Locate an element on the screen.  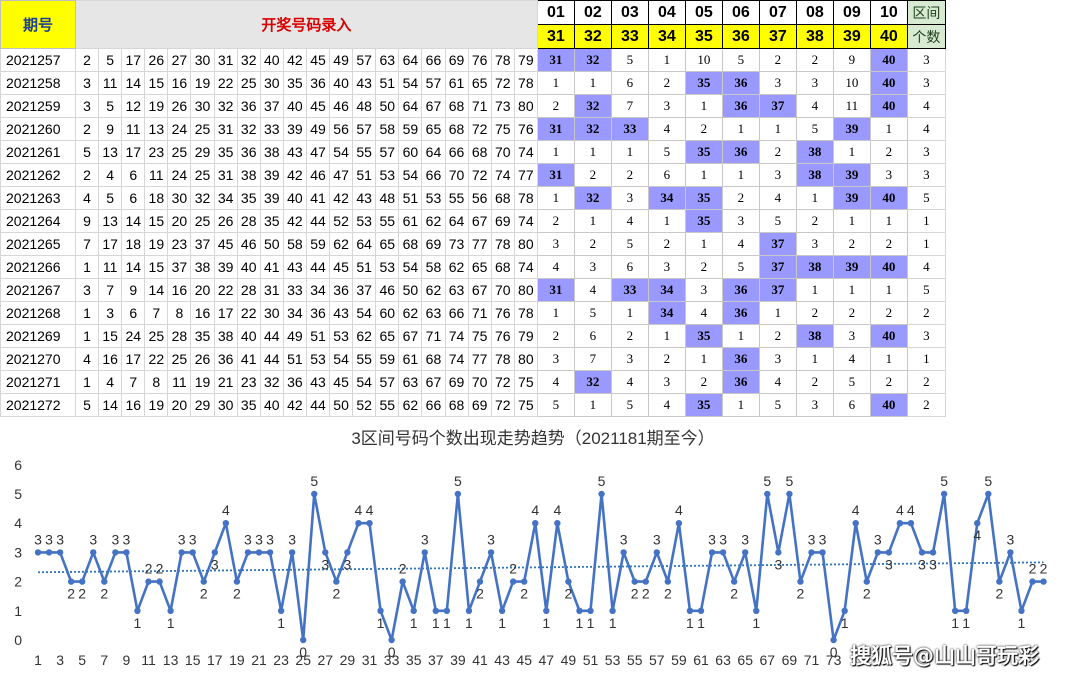
zone-hit-cell: 37 is located at coordinates (777, 267).